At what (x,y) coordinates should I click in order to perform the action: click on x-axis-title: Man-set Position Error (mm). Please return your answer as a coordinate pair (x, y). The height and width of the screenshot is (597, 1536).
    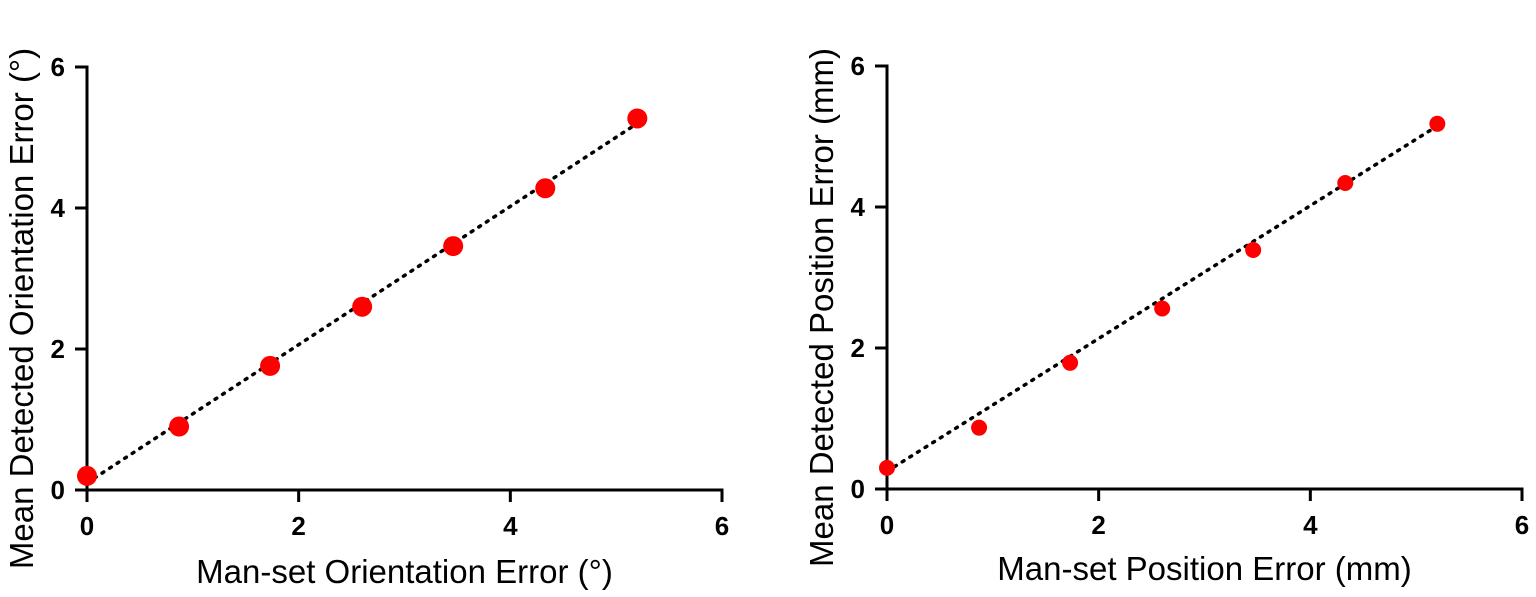
    Looking at the image, I should click on (1204, 568).